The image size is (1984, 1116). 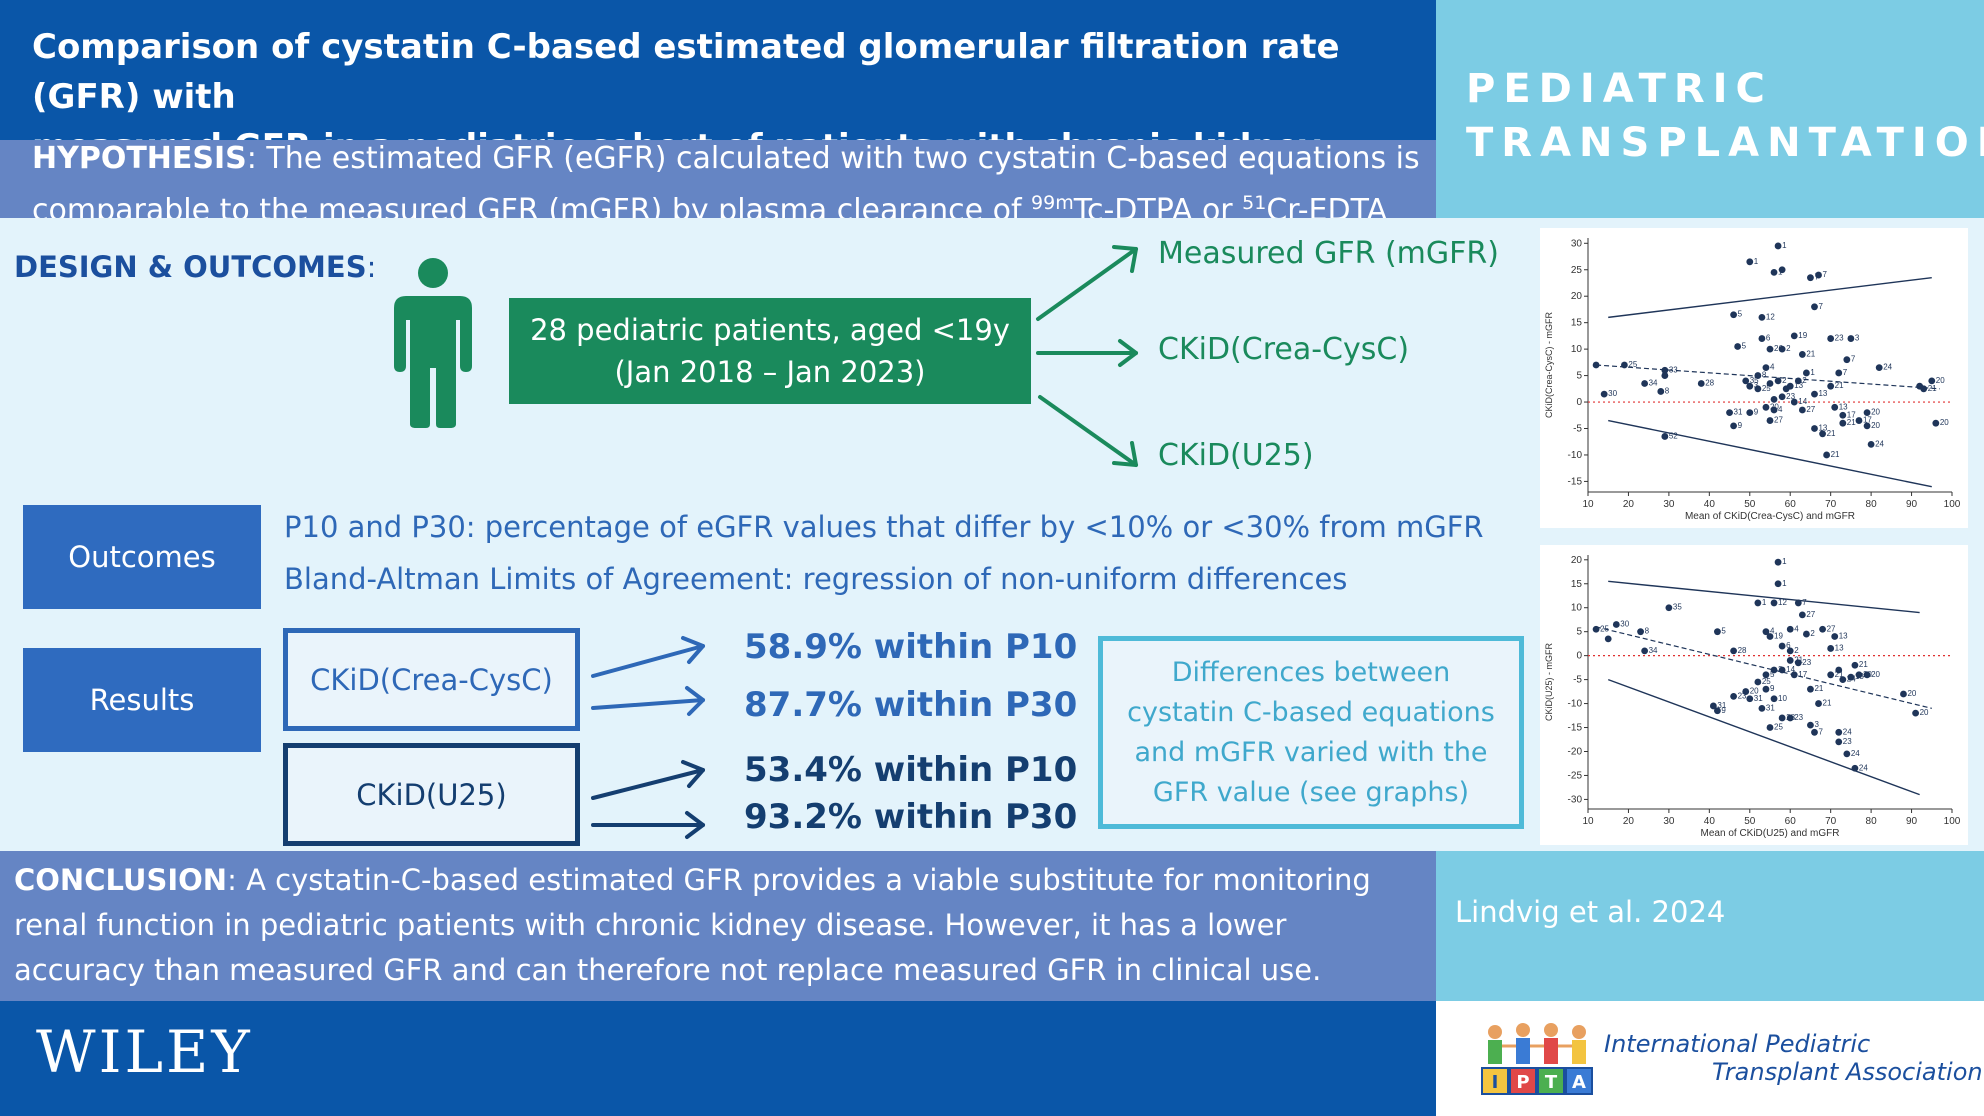 What do you see at coordinates (1750, 821) in the screenshot?
I see `x-tick-label: 50` at bounding box center [1750, 821].